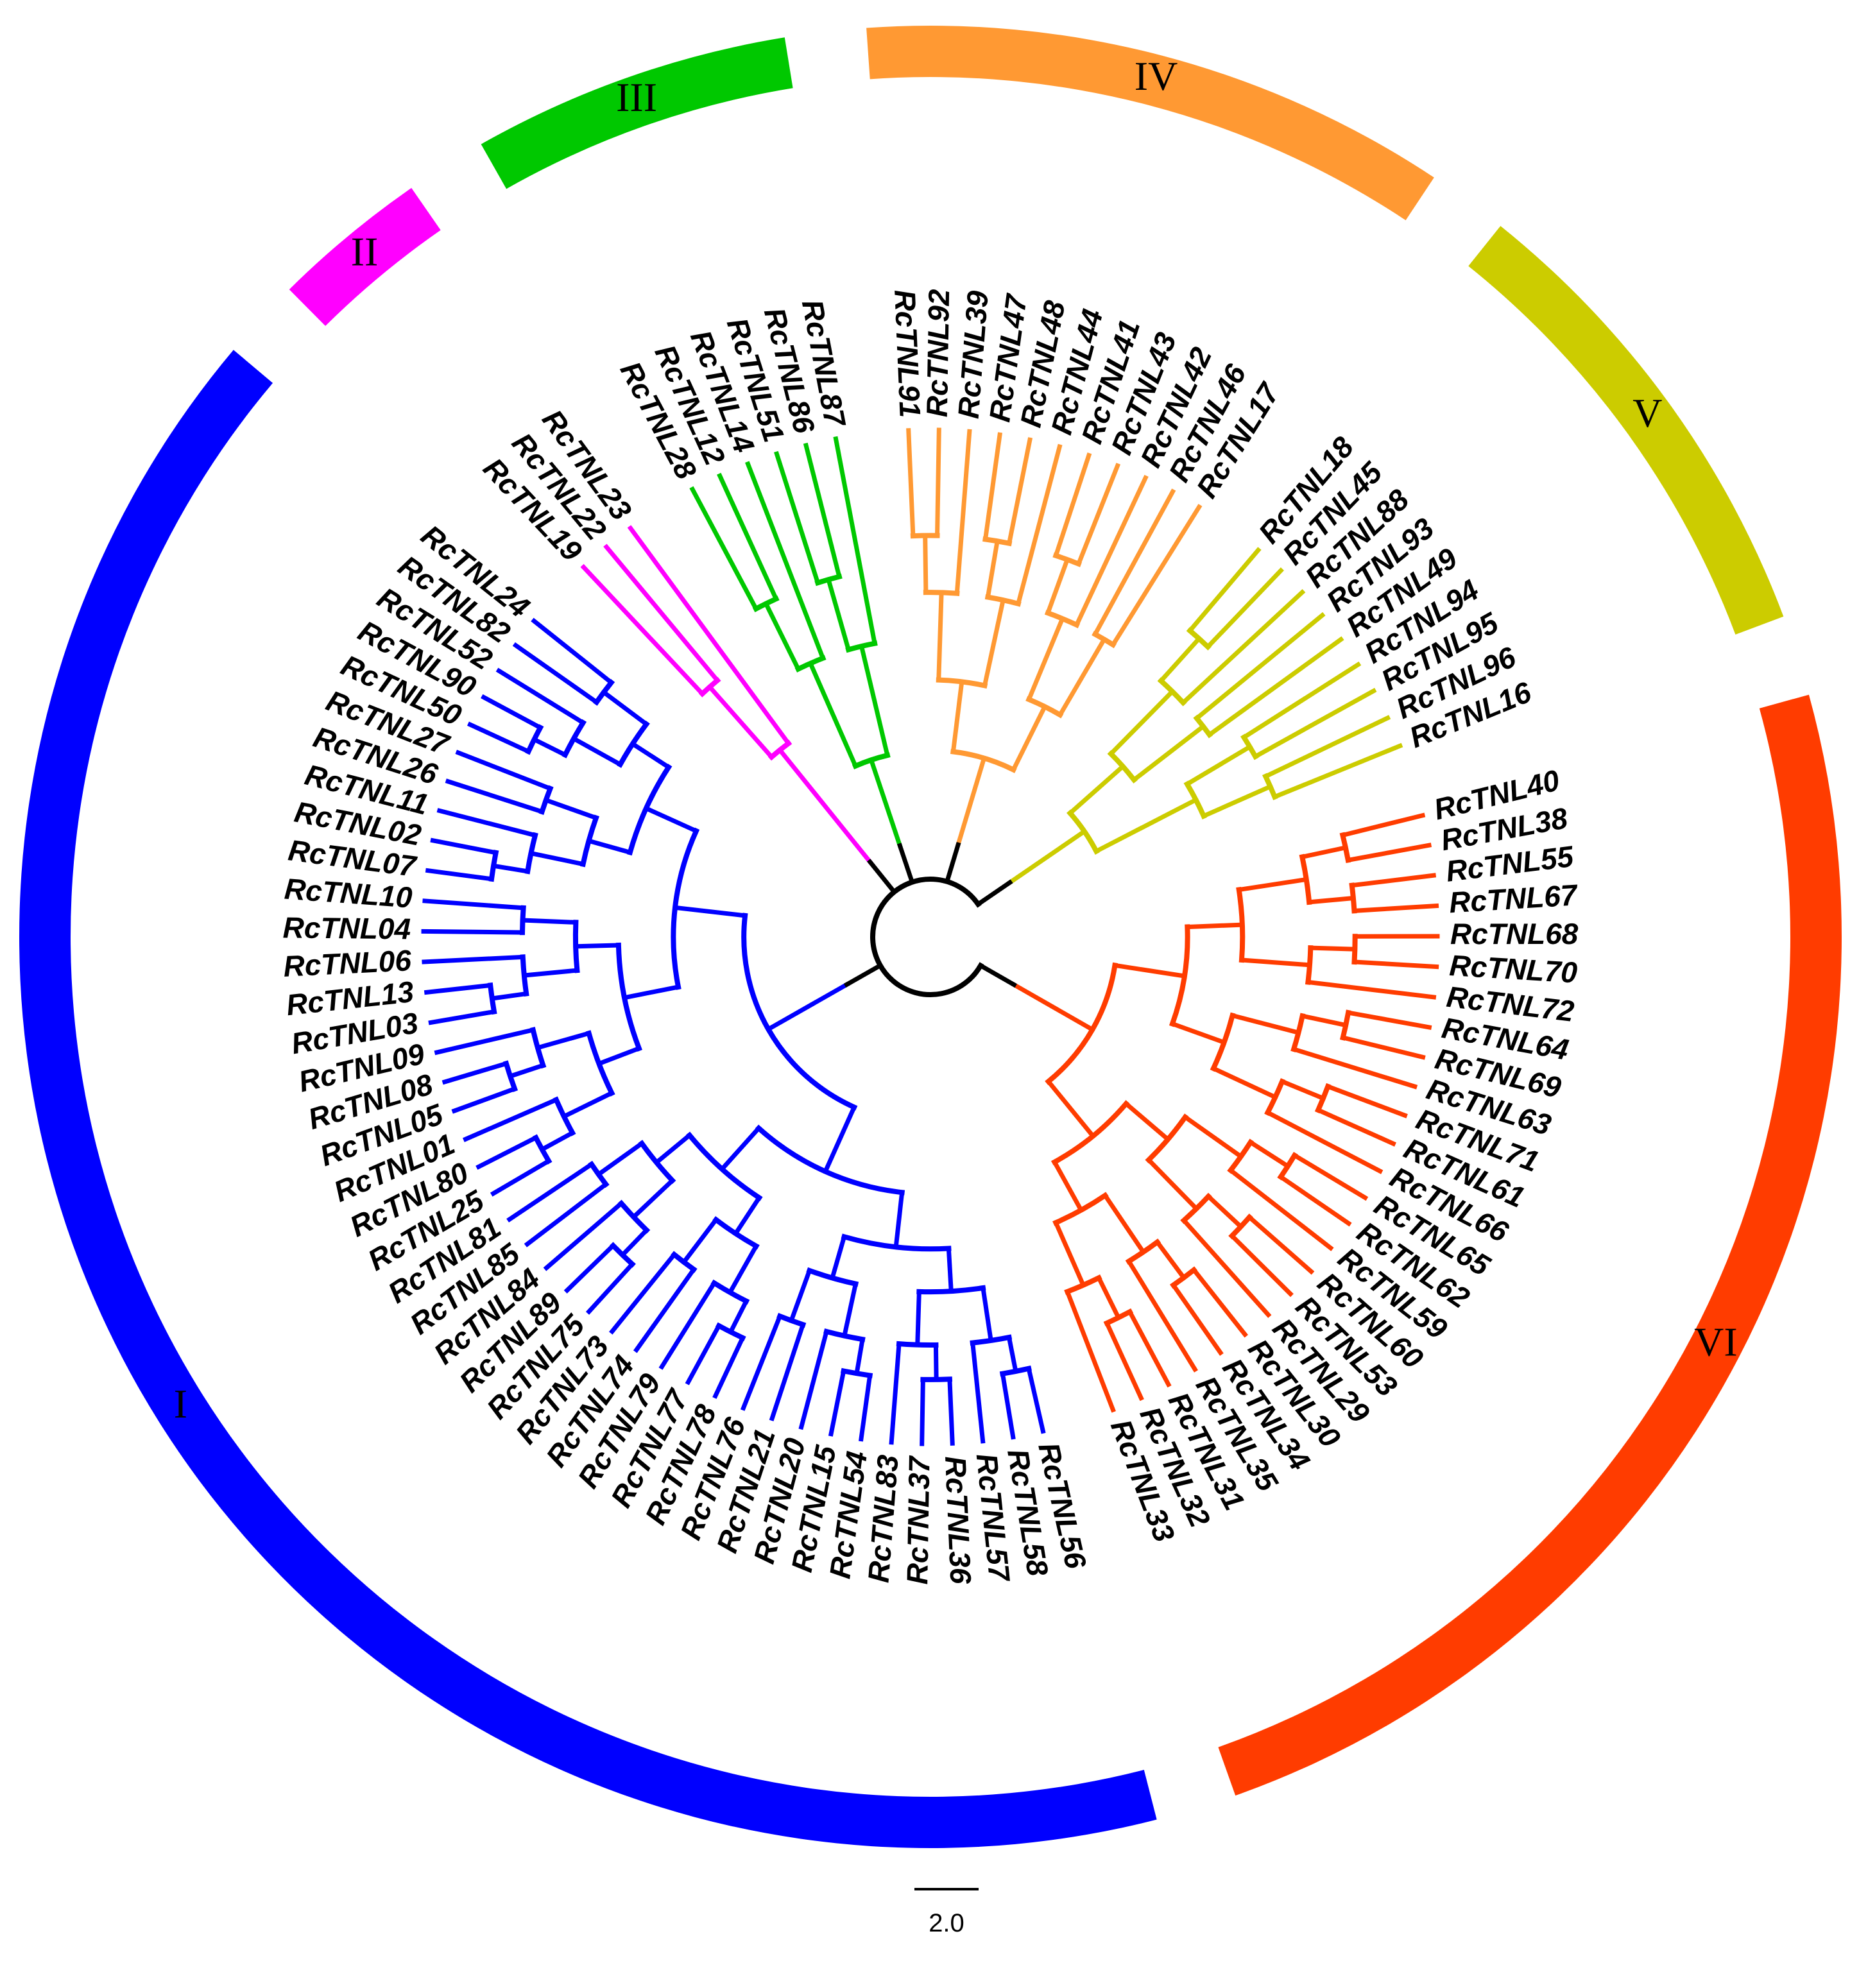  What do you see at coordinates (907, 354) in the screenshot?
I see `leaf-label: RcTNL91` at bounding box center [907, 354].